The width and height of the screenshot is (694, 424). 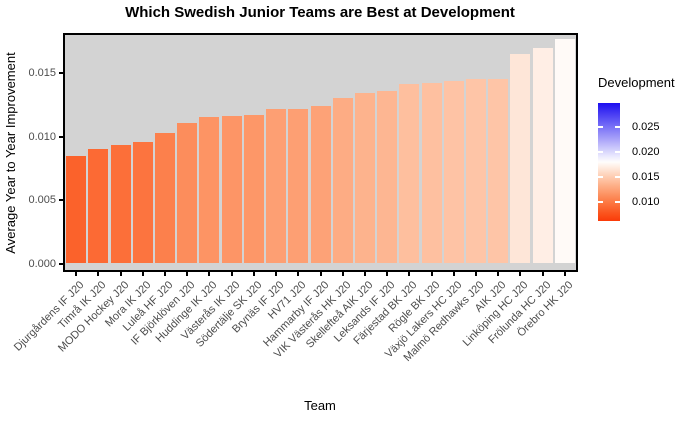 What do you see at coordinates (476, 171) in the screenshot?
I see `bar-Malmö Redhawks J20` at bounding box center [476, 171].